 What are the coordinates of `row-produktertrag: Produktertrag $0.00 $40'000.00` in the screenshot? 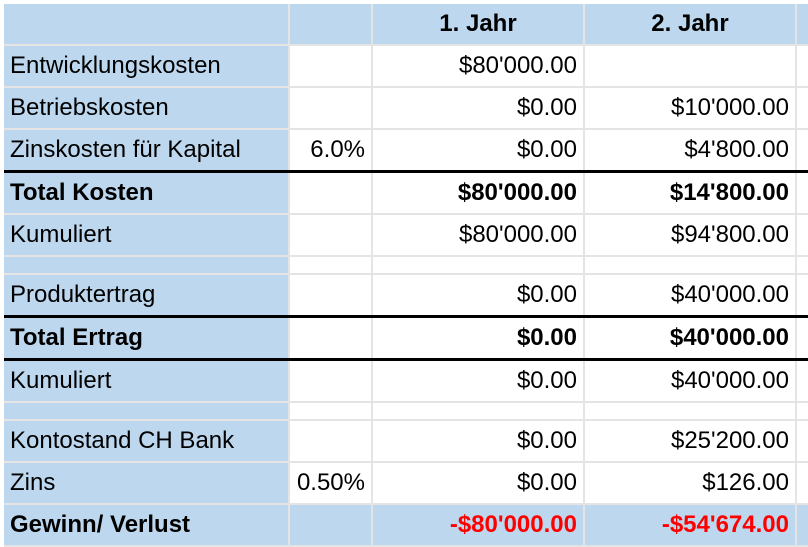 It's located at (406, 296).